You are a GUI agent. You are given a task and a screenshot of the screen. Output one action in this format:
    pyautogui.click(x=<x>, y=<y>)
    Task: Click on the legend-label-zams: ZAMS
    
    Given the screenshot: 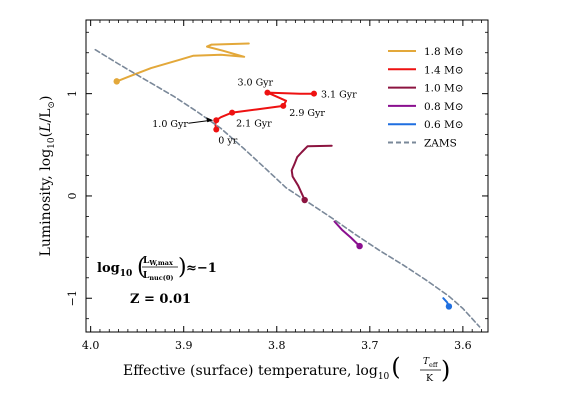 What is the action you would take?
    pyautogui.click(x=440, y=144)
    